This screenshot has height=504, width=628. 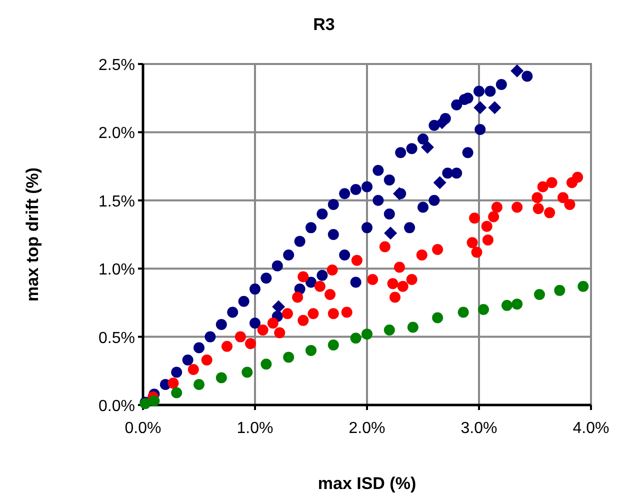 What do you see at coordinates (367, 428) in the screenshot?
I see `x-tick-label: 2.0%` at bounding box center [367, 428].